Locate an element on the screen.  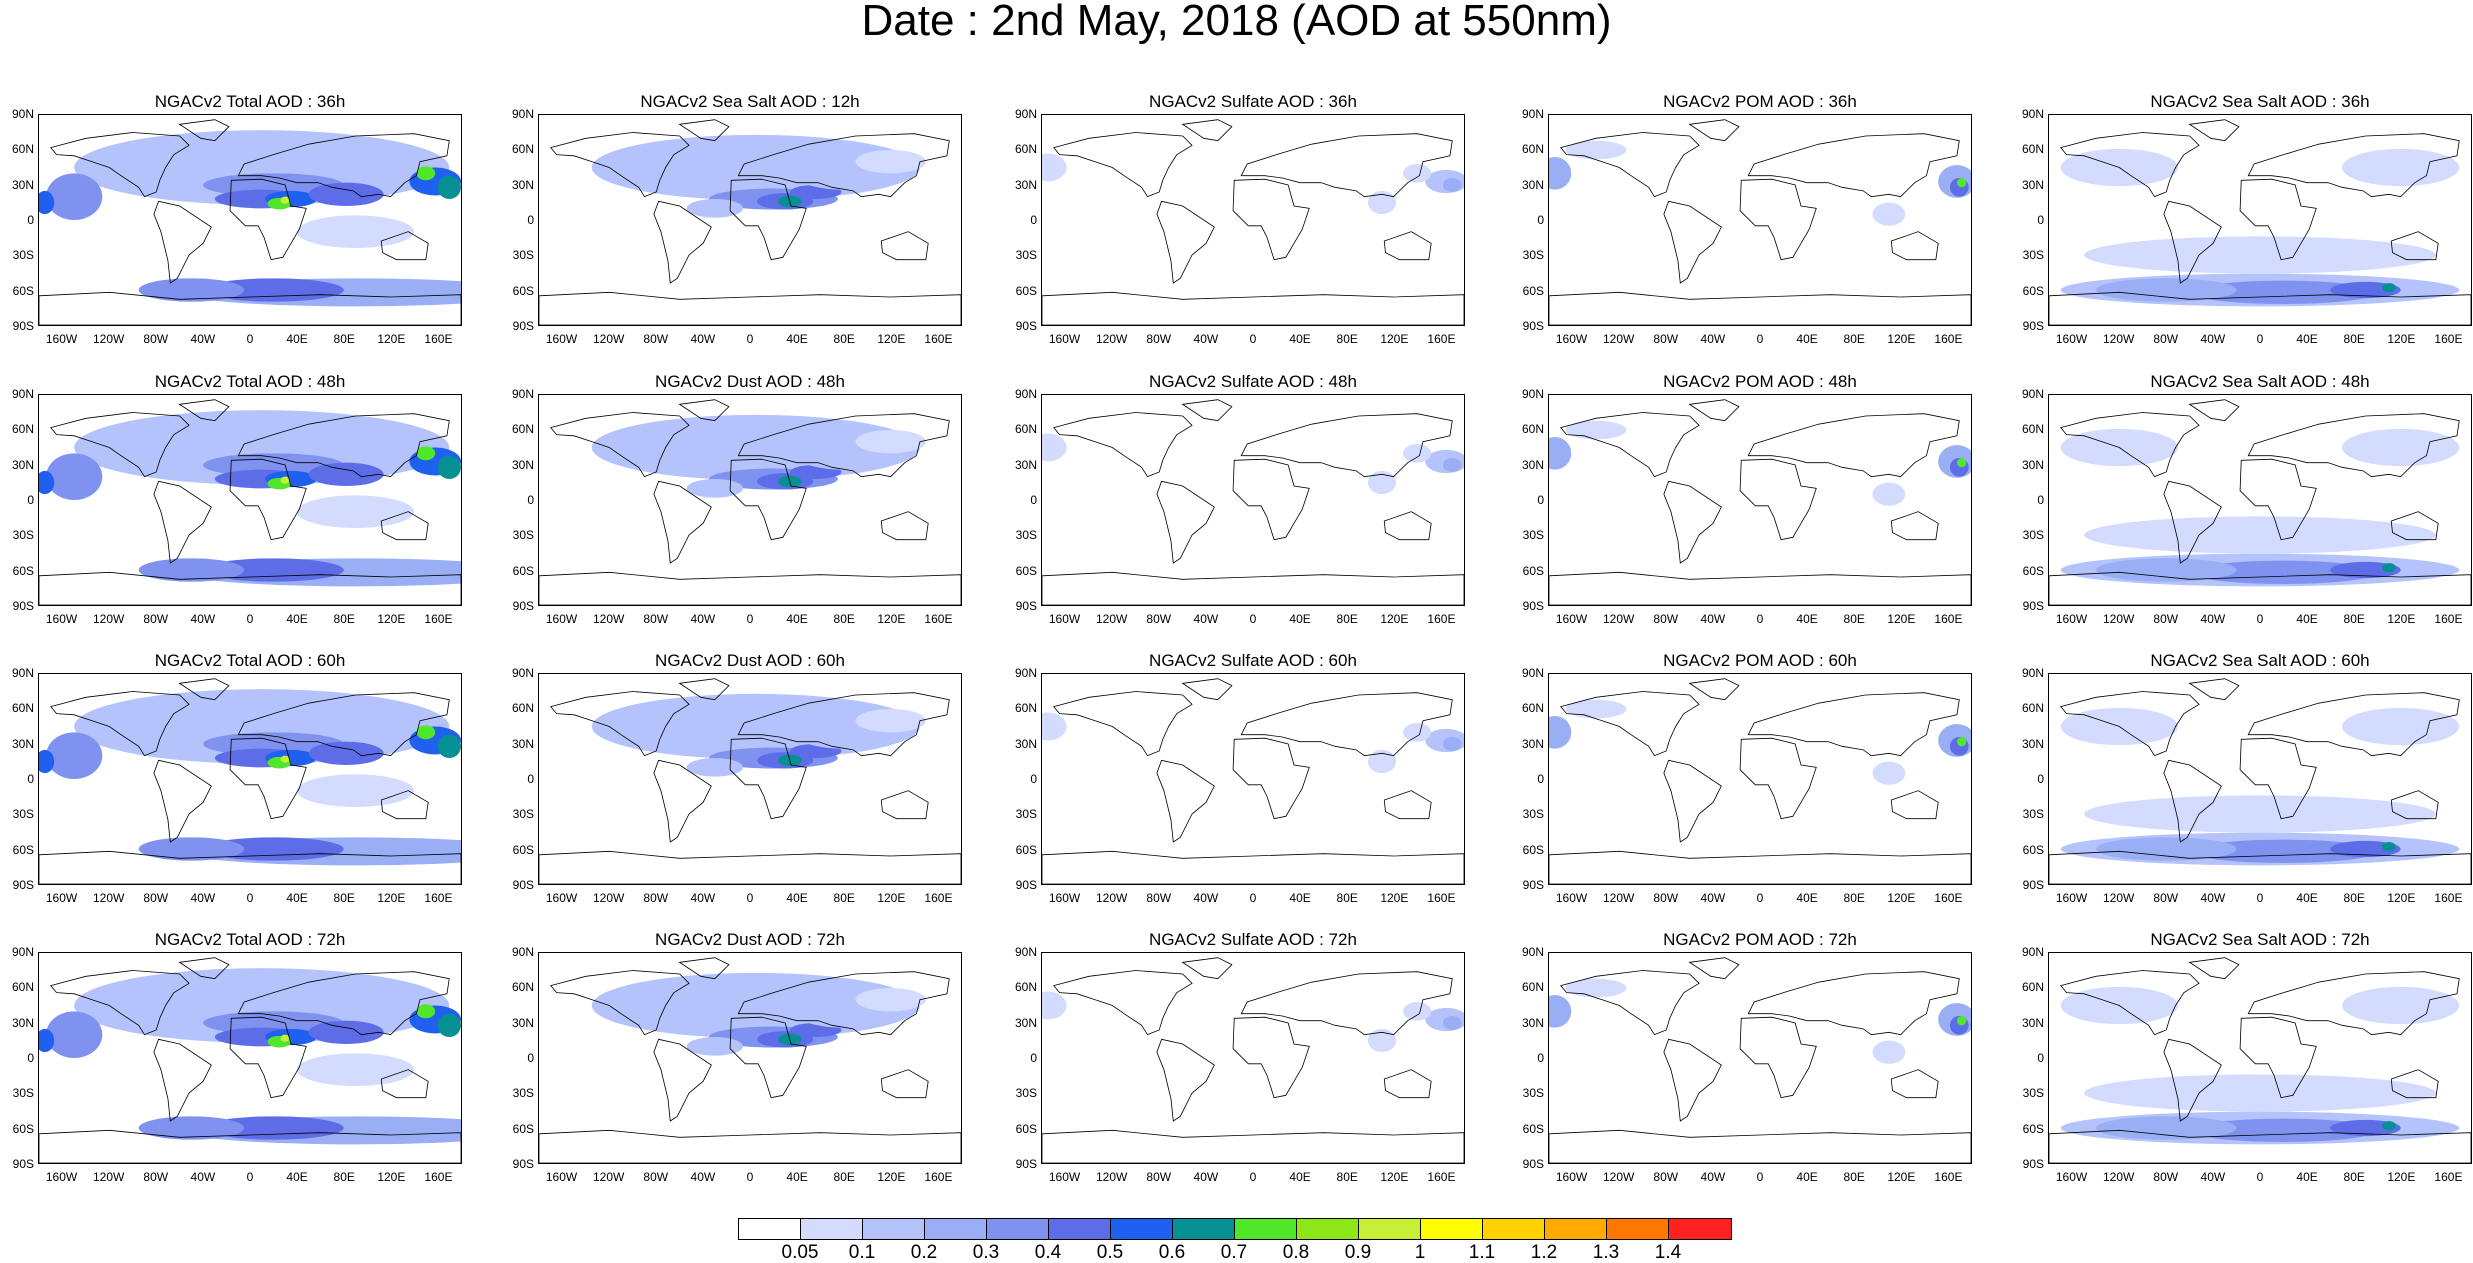
panel-title: NGACv2 POM AOD : 72h is located at coordinates (1760, 939).